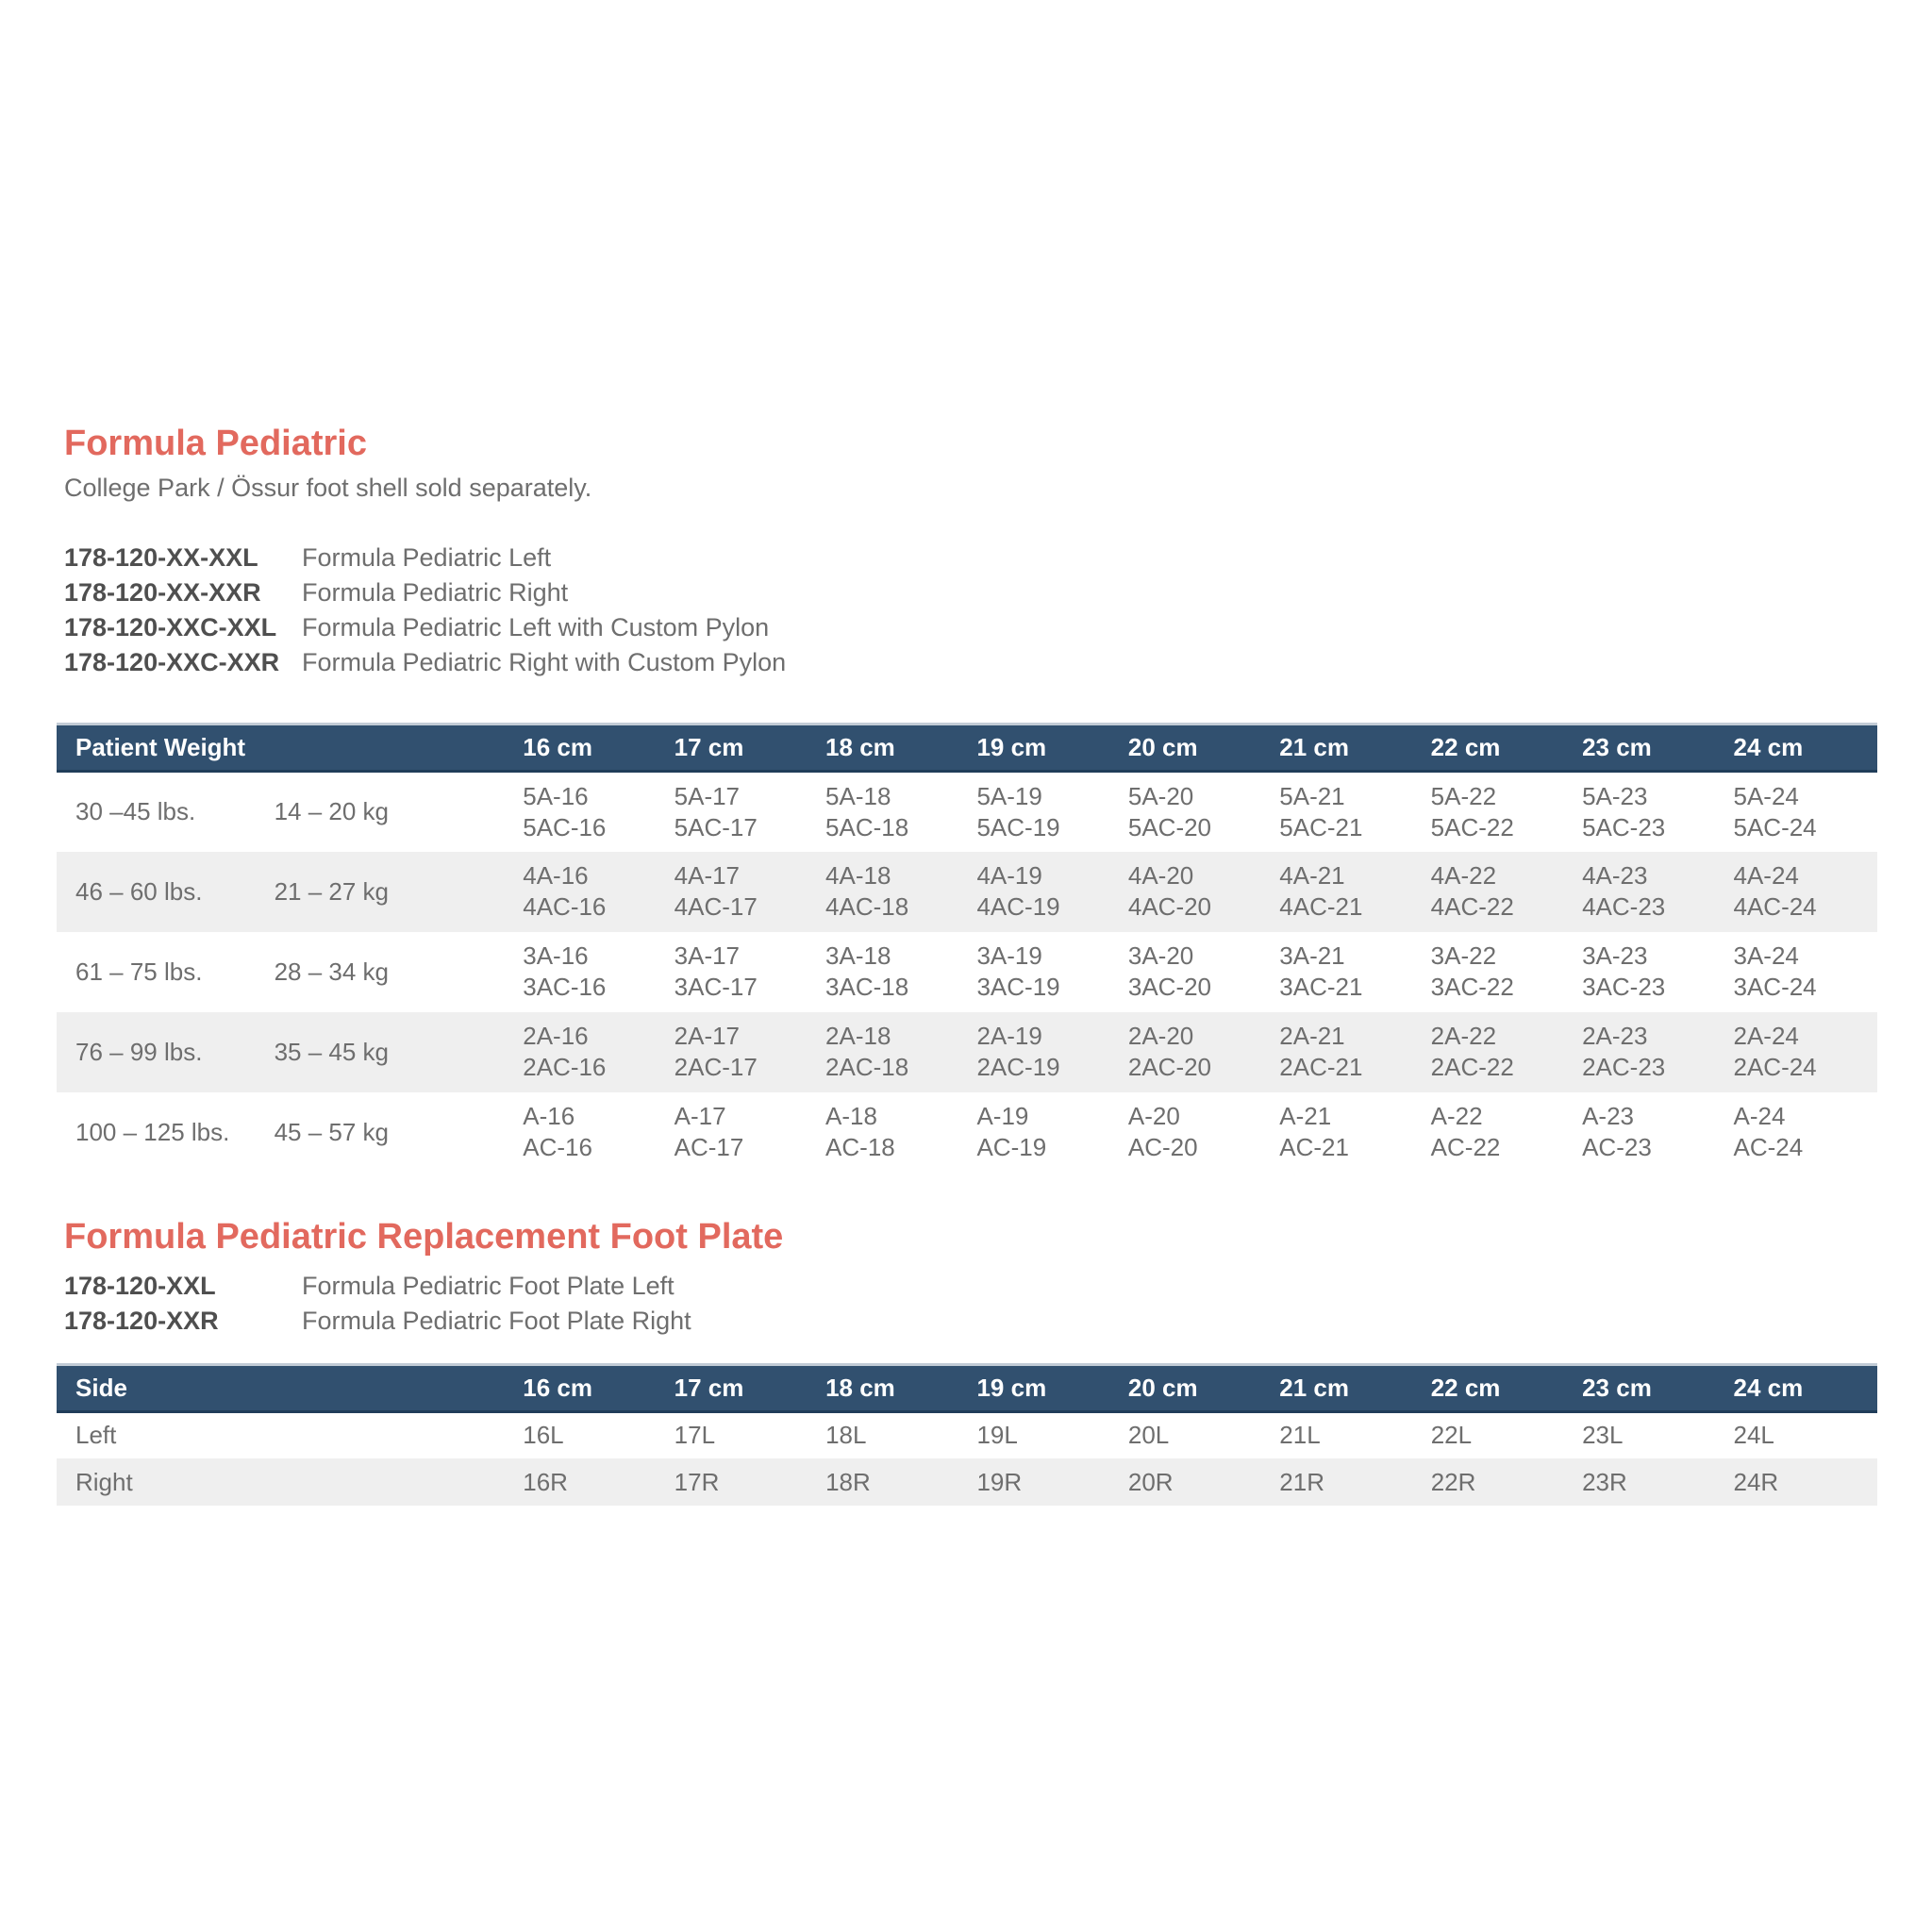 The image size is (1932, 1932). I want to click on size-code-cell: 5A-21 5AC-21, so click(1348, 812).